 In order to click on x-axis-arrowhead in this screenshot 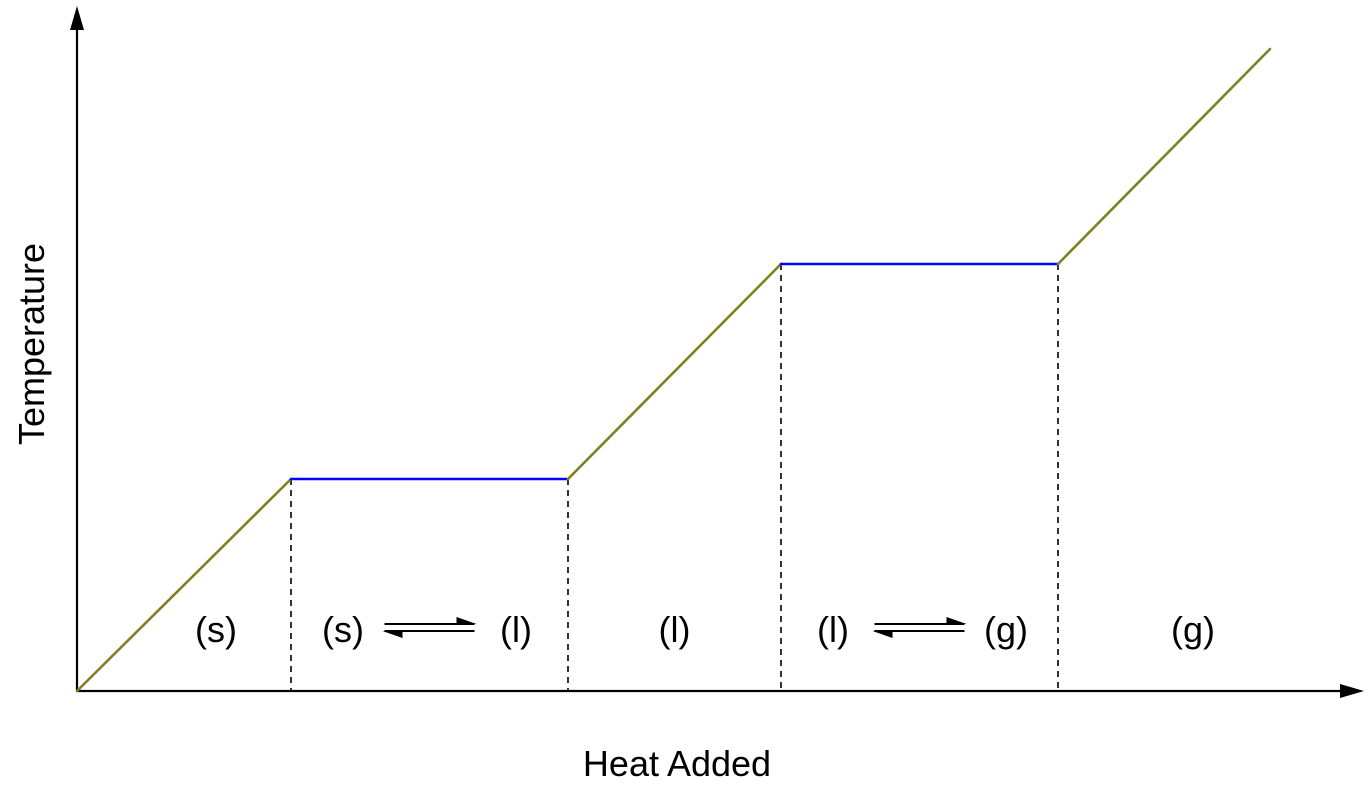, I will do `click(1352, 691)`.